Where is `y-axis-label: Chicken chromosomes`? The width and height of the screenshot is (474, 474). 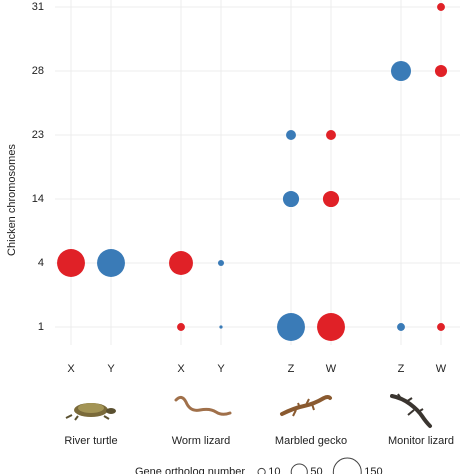 y-axis-label: Chicken chromosomes is located at coordinates (12, 200).